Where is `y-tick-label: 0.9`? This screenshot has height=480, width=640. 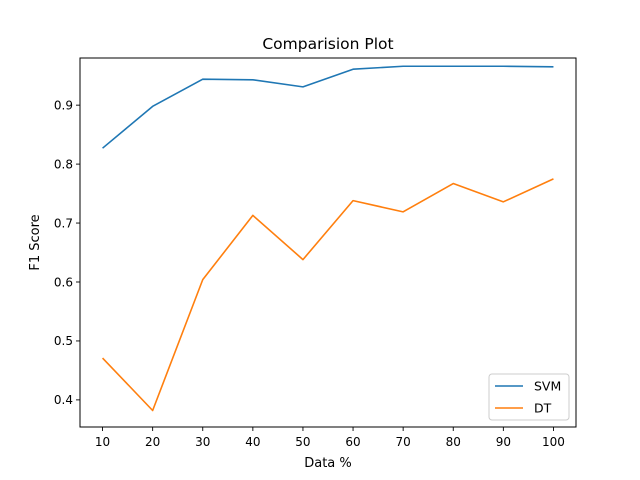 y-tick-label: 0.9 is located at coordinates (63, 105).